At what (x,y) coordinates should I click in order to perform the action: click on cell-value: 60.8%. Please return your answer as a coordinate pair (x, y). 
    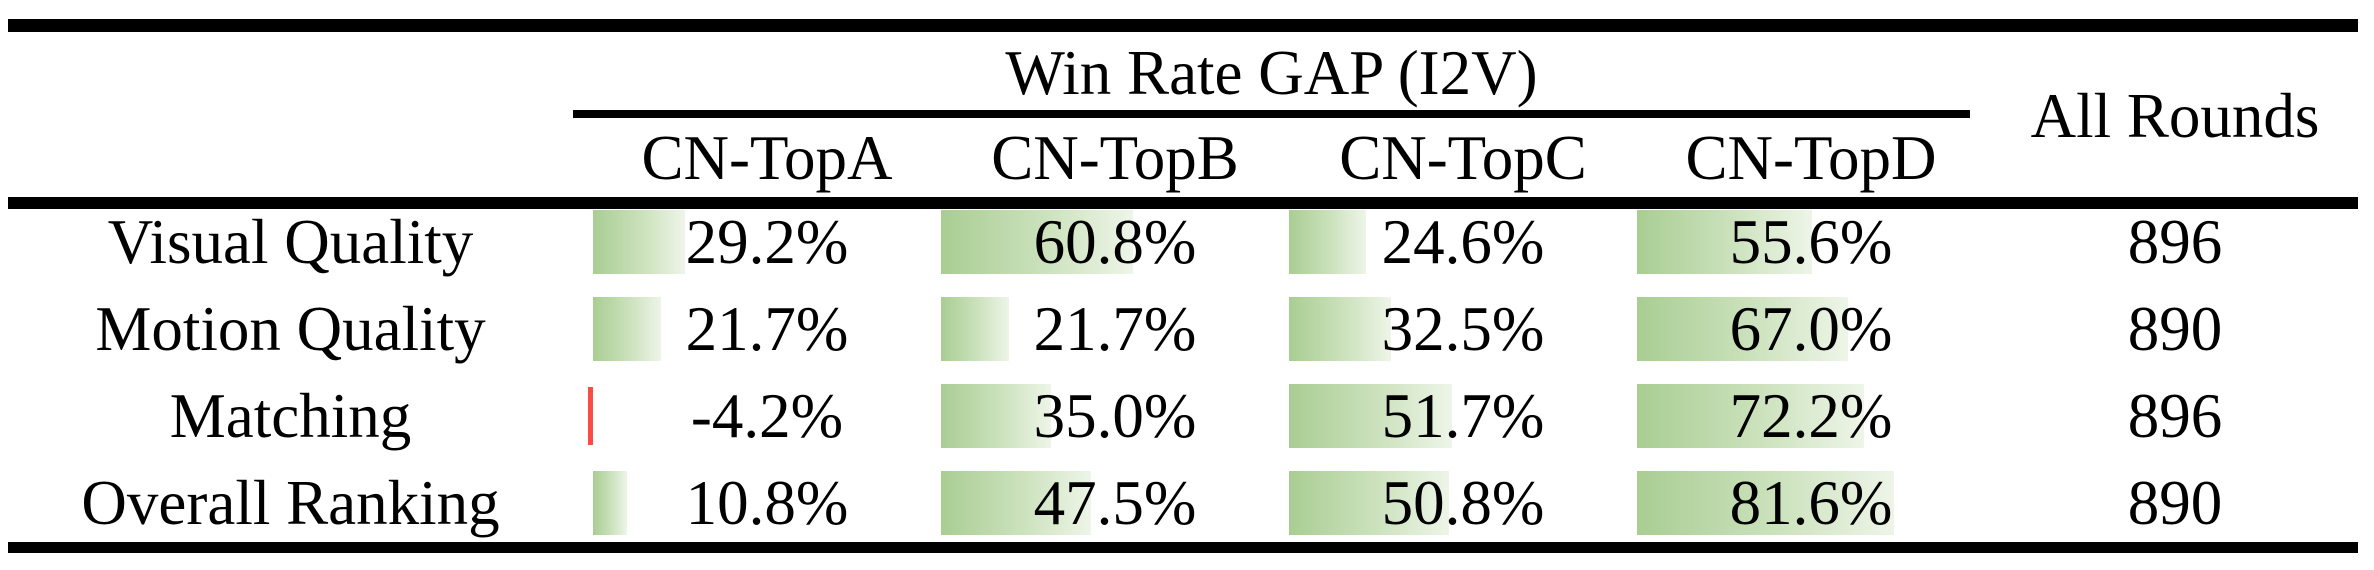
    Looking at the image, I should click on (1115, 242).